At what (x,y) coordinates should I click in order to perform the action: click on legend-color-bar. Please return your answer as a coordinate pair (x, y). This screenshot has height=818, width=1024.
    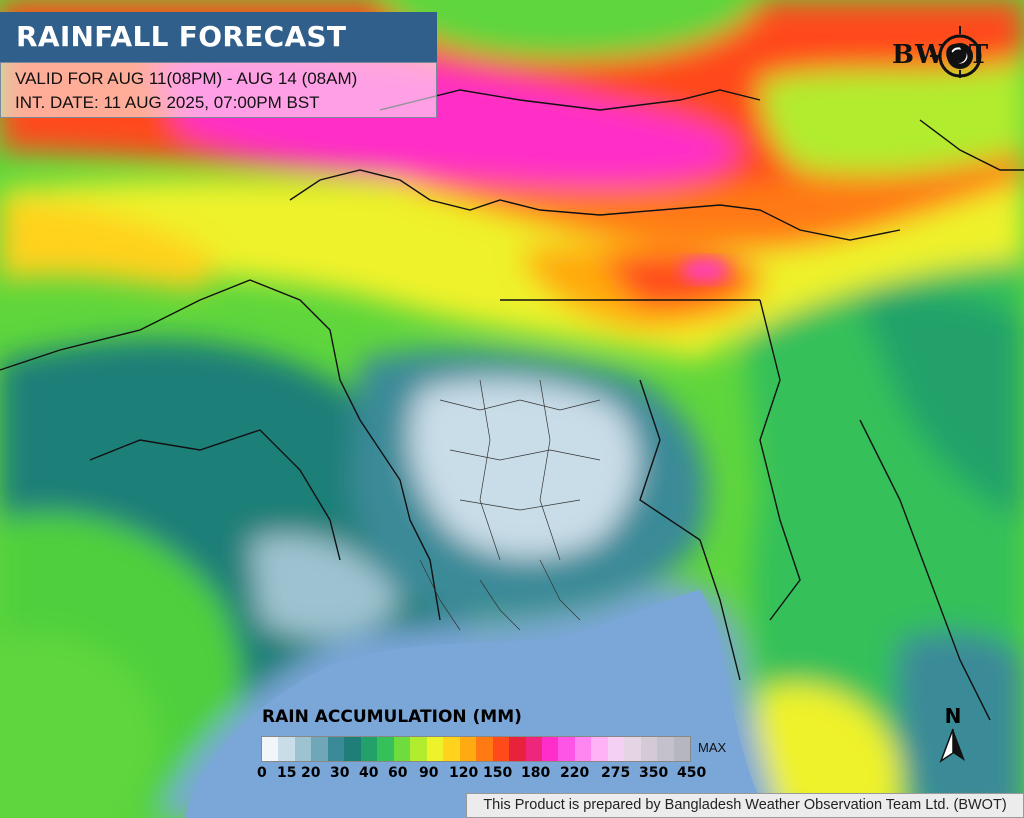
    Looking at the image, I should click on (476, 749).